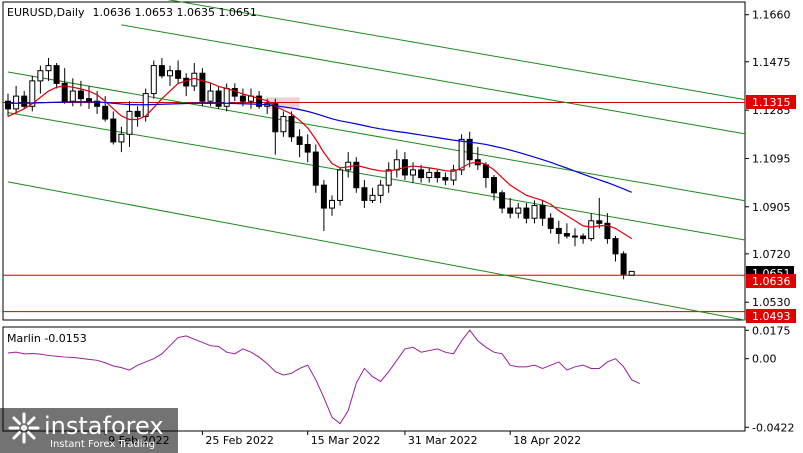 This screenshot has height=453, width=803. I want to click on logo-brand: instaforex, so click(104, 426).